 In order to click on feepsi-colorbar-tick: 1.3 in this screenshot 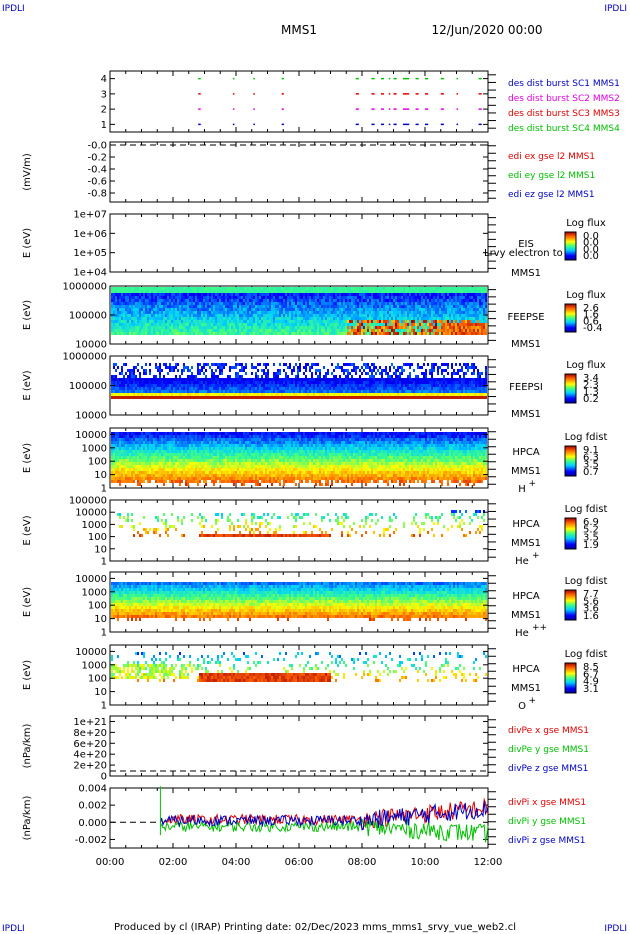, I will do `click(591, 392)`.